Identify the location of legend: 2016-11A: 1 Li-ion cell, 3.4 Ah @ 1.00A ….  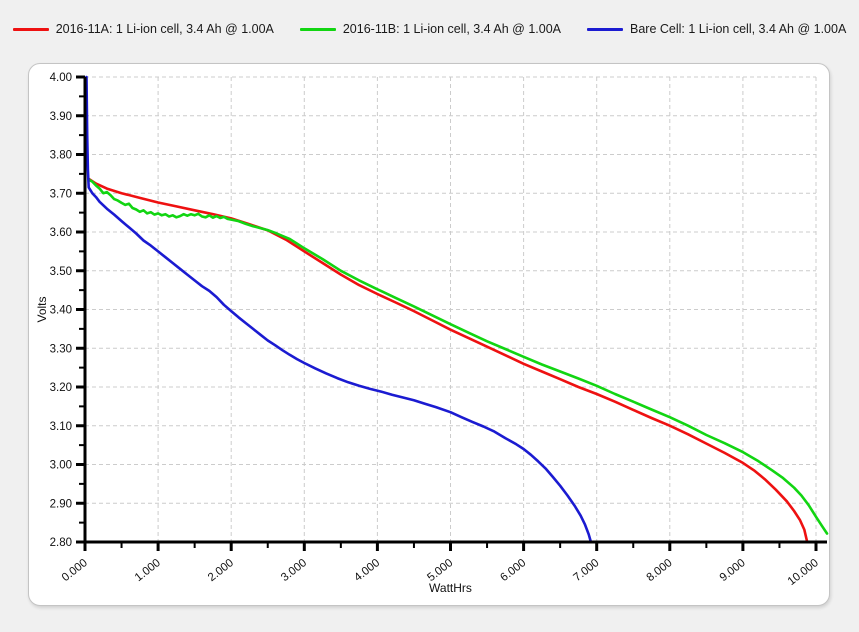
(429, 29).